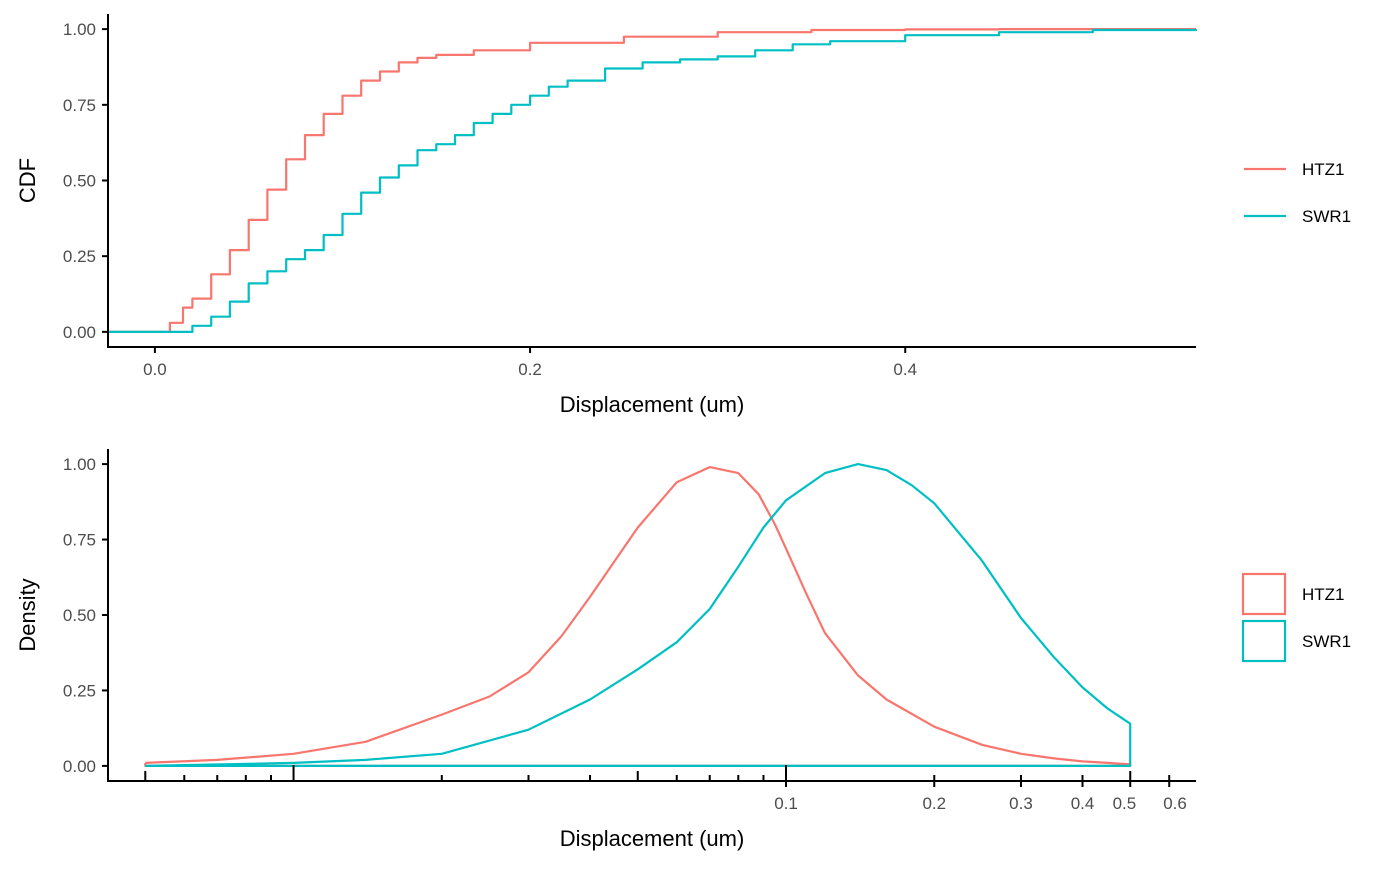 The height and width of the screenshot is (871, 1400). What do you see at coordinates (1323, 594) in the screenshot?
I see `panel2-legend-label-htz1: HTZ1` at bounding box center [1323, 594].